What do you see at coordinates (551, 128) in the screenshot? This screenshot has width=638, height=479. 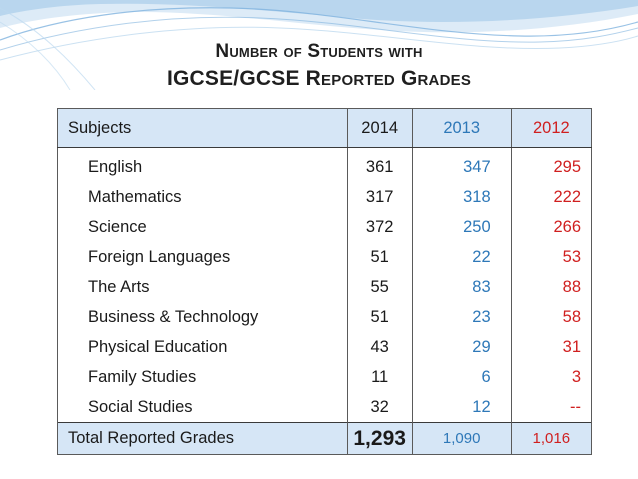 I see `header-2012: 2012` at bounding box center [551, 128].